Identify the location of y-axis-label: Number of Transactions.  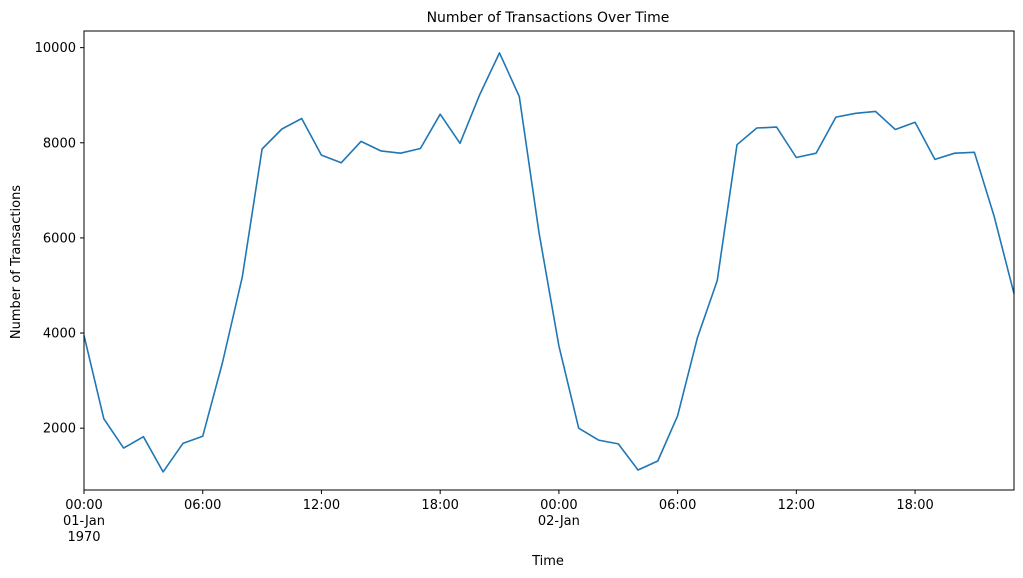
(16, 262).